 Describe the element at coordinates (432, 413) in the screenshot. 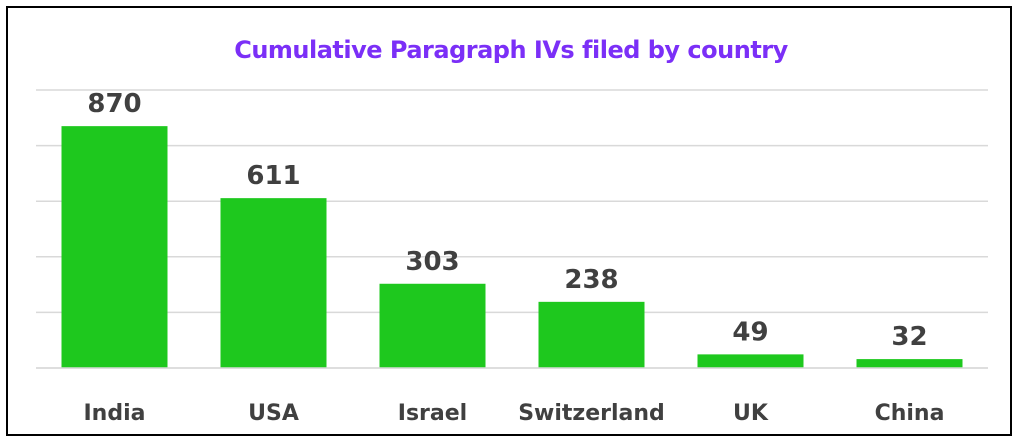

I see `x-tick-label: Israel` at that location.